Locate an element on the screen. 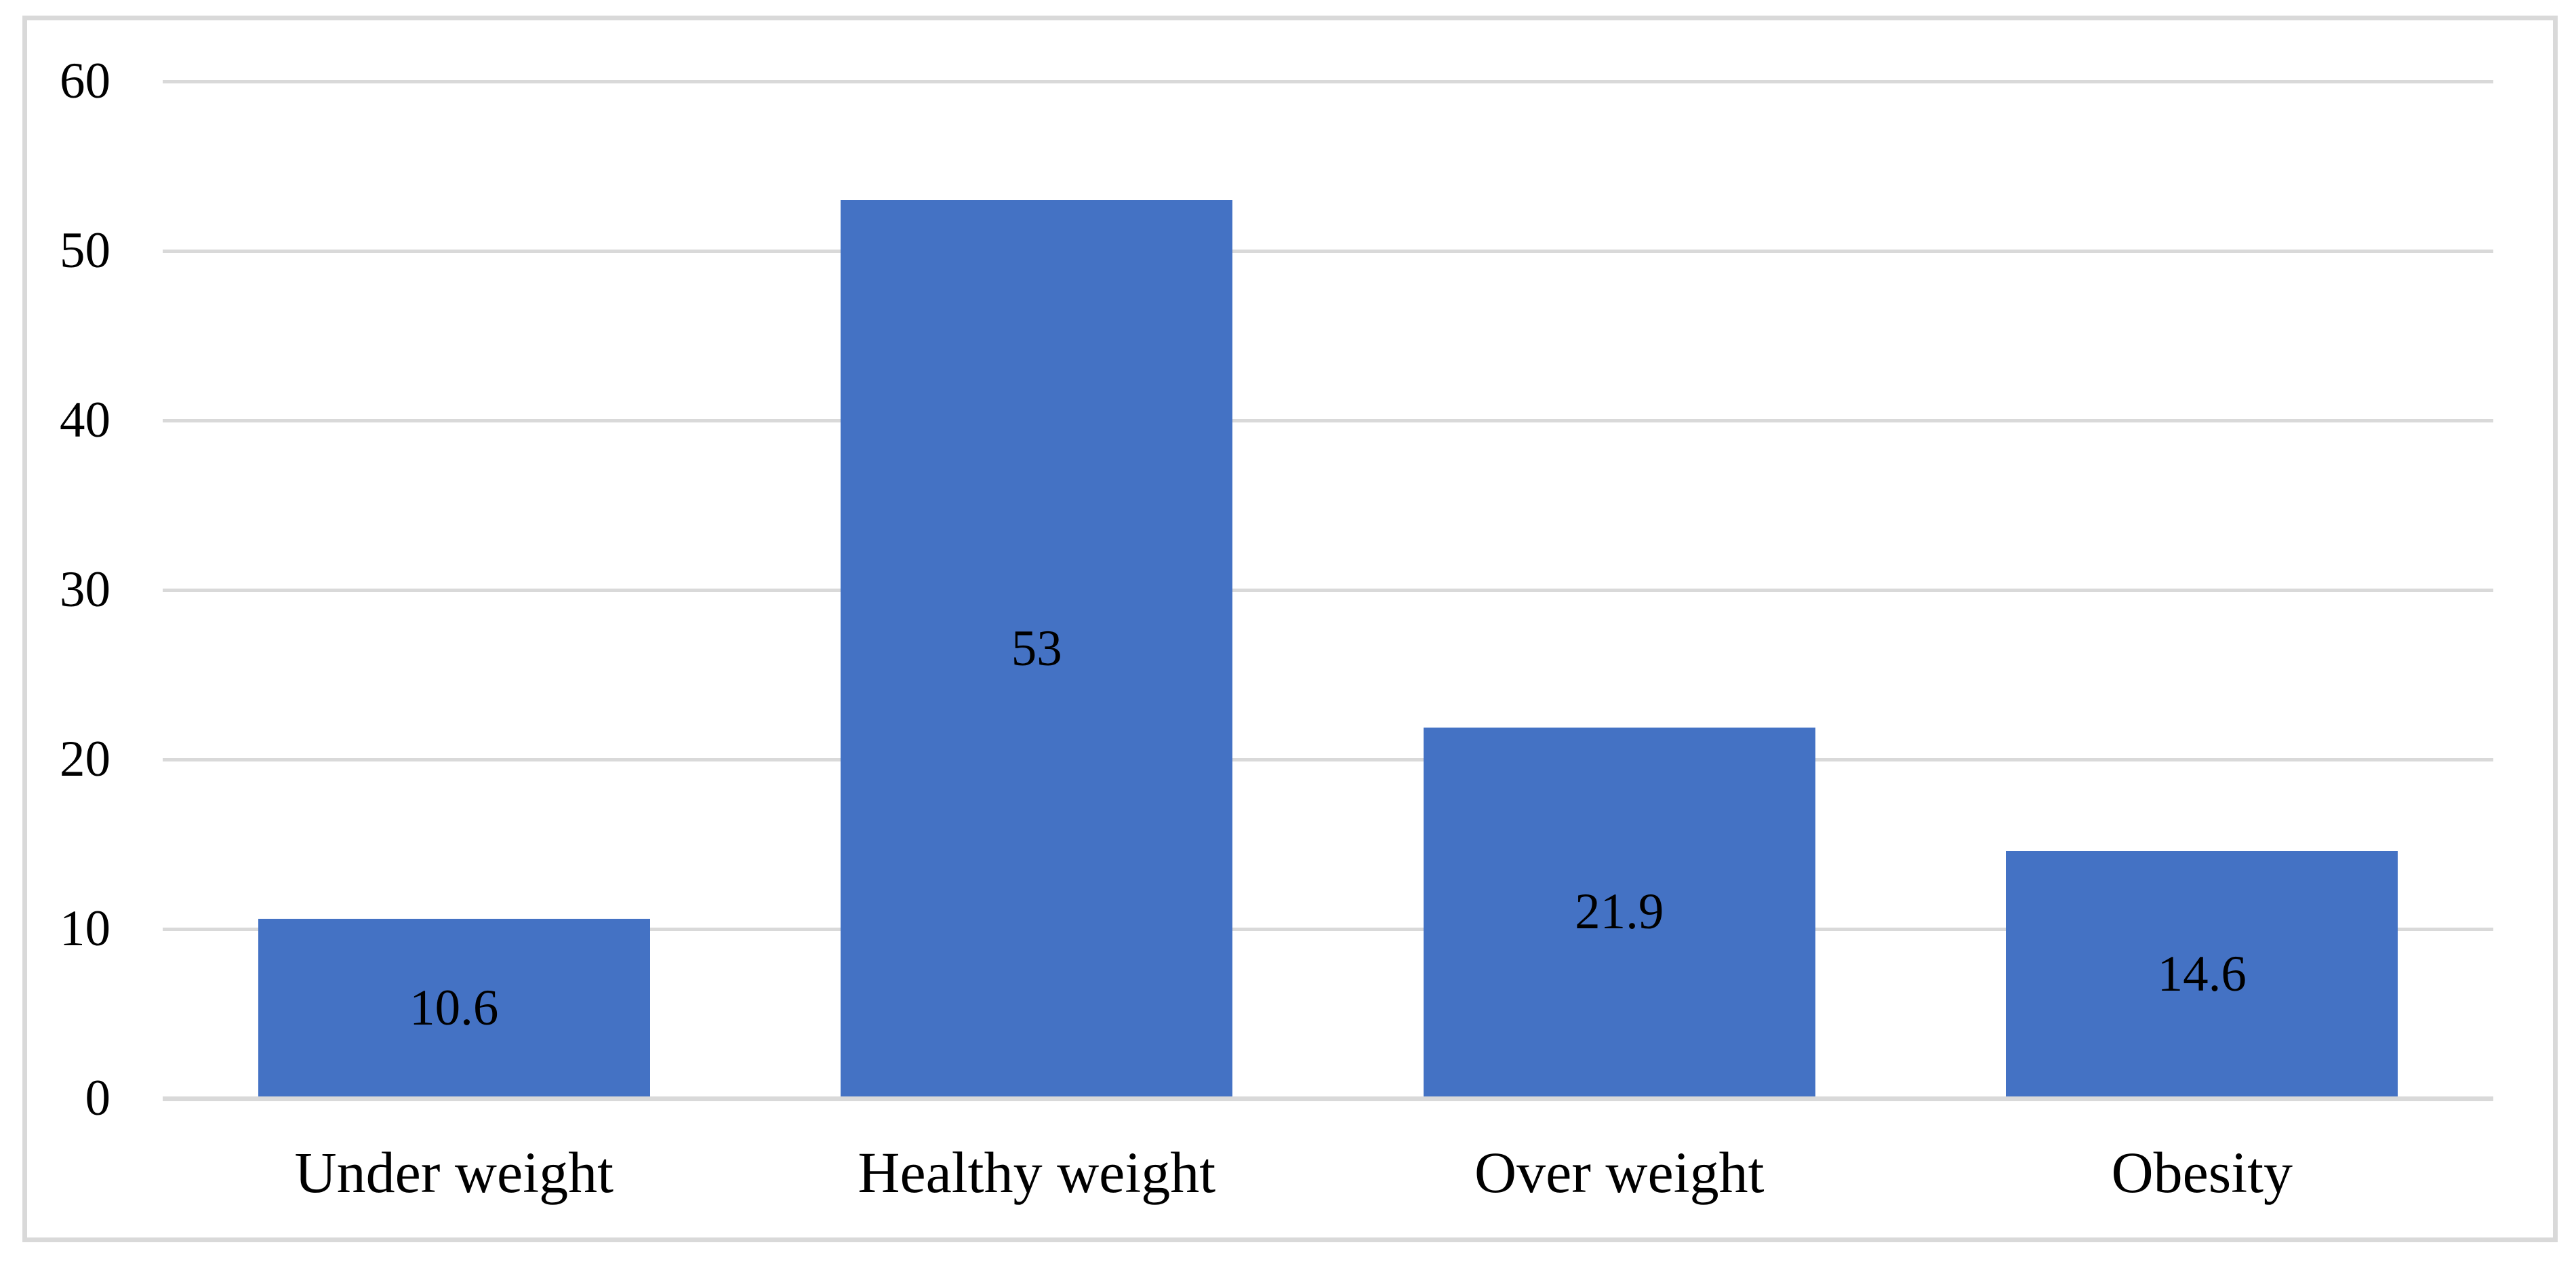 The width and height of the screenshot is (2576, 1268). bar-data-label: 14.6 is located at coordinates (2202, 973).